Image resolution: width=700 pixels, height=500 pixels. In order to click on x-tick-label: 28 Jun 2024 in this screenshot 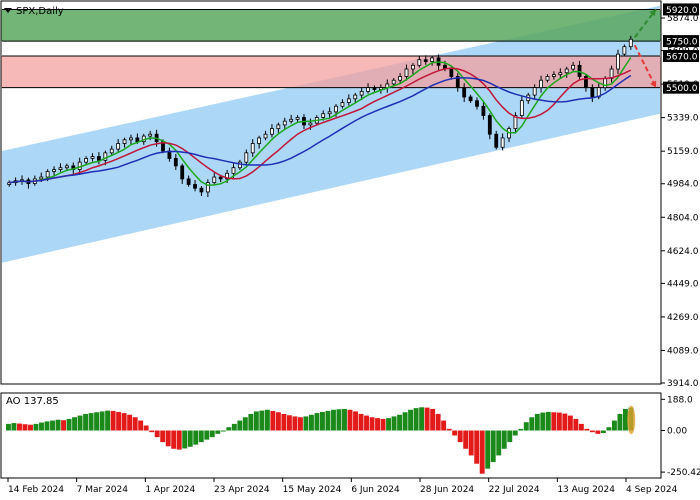, I will do `click(447, 490)`.